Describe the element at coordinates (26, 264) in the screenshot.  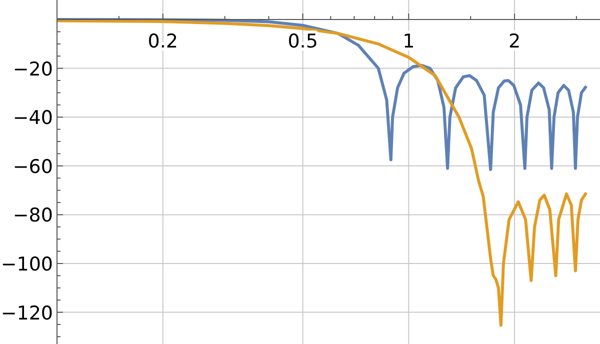
I see `y-tick-label: −100` at that location.